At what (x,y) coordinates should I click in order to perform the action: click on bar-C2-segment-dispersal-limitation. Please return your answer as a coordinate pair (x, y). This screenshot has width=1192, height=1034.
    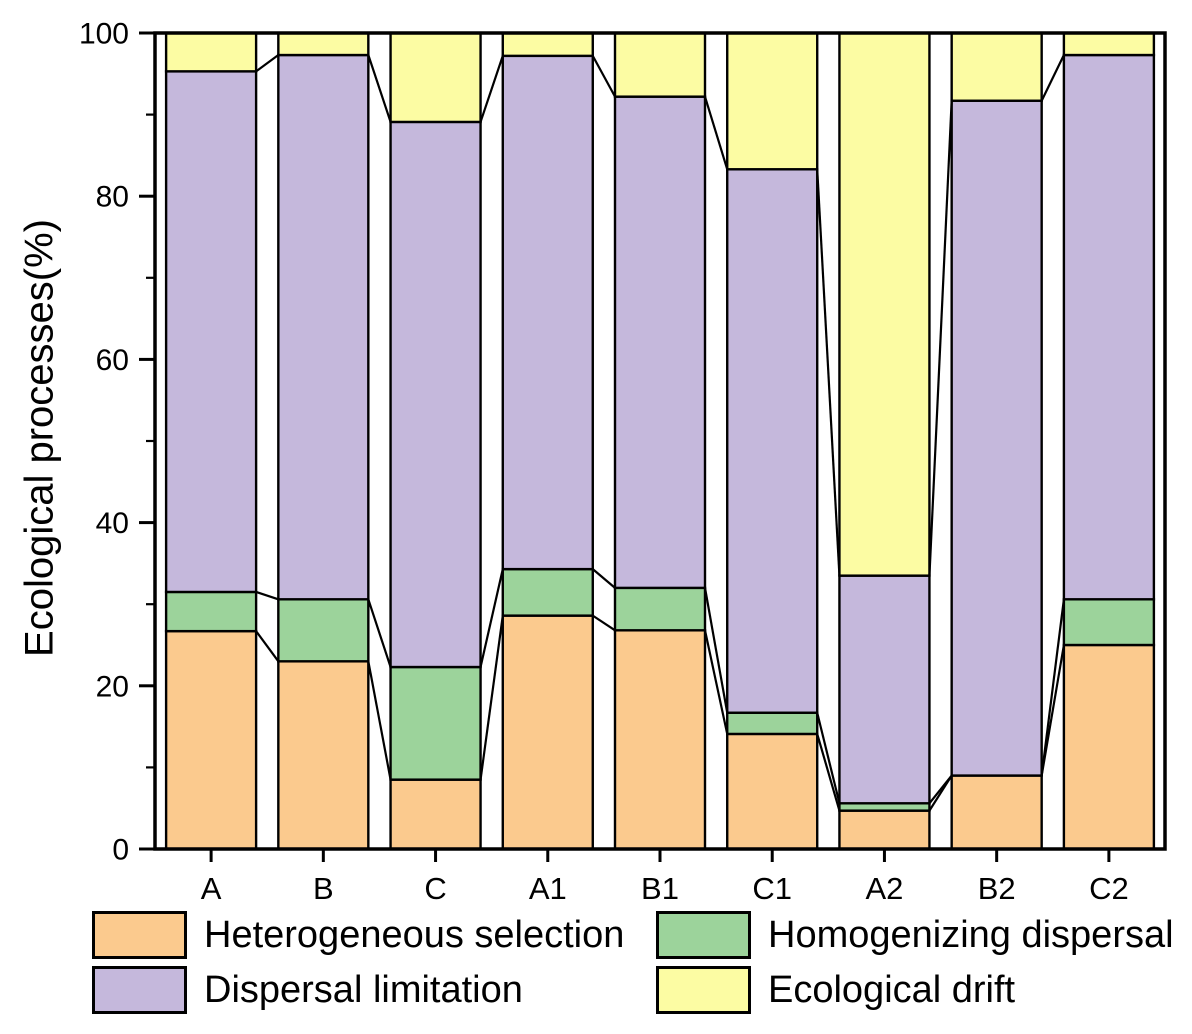
    Looking at the image, I should click on (1109, 327).